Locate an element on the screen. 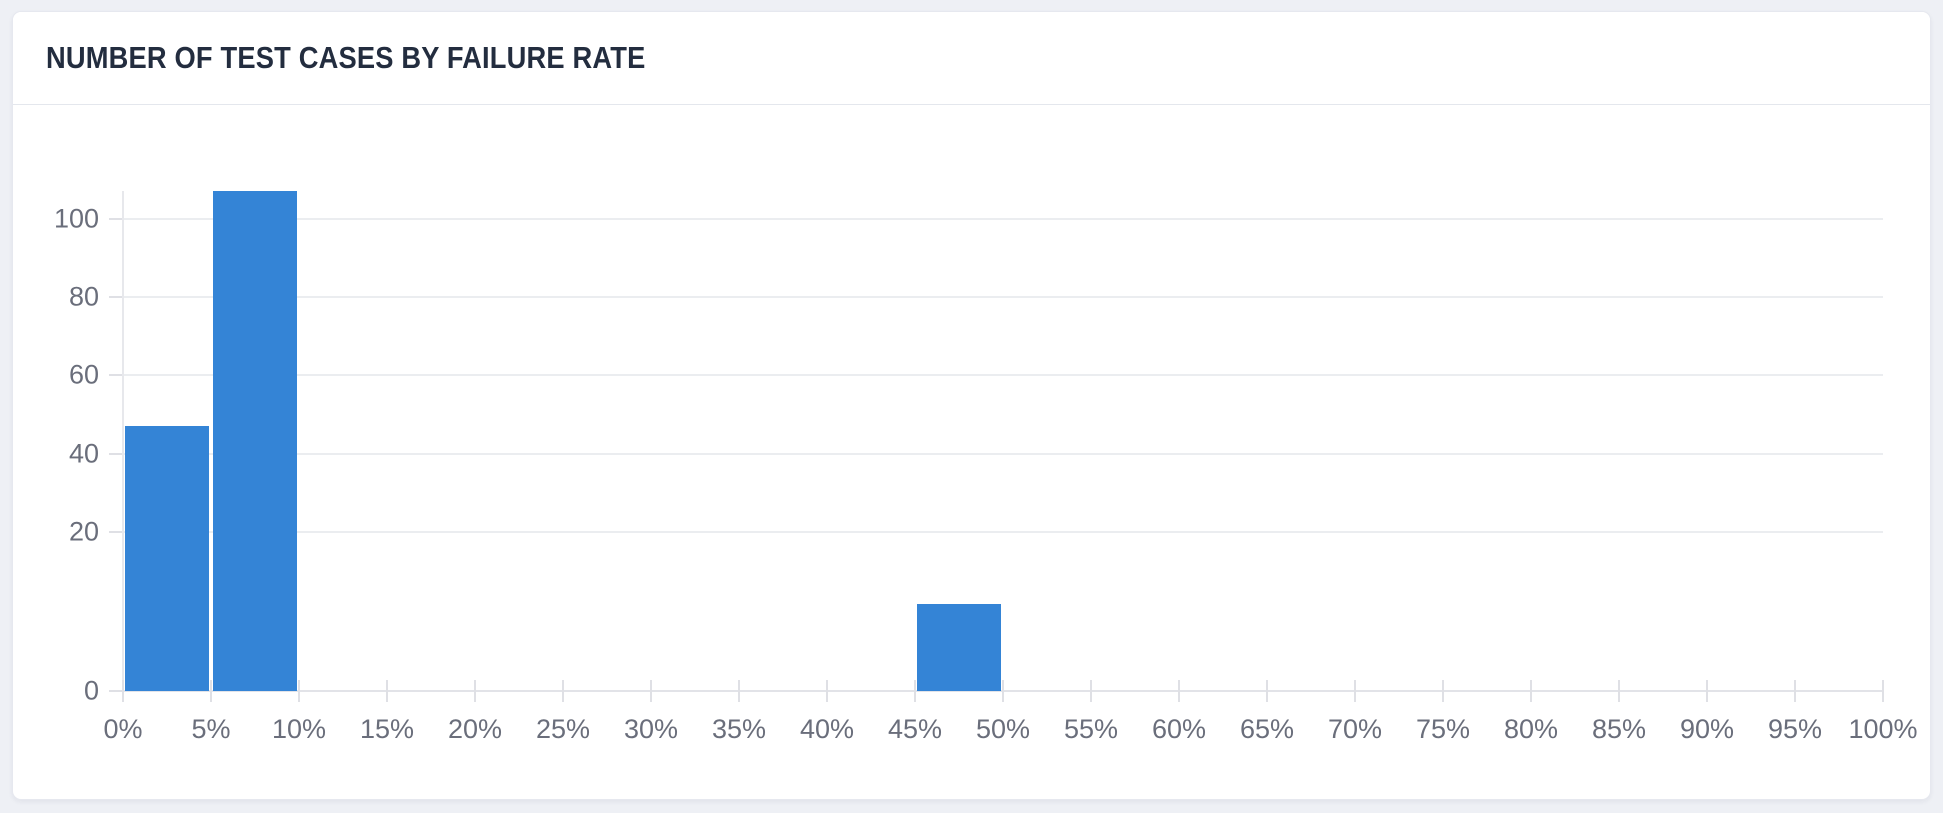  x-tick-80% is located at coordinates (1531, 691).